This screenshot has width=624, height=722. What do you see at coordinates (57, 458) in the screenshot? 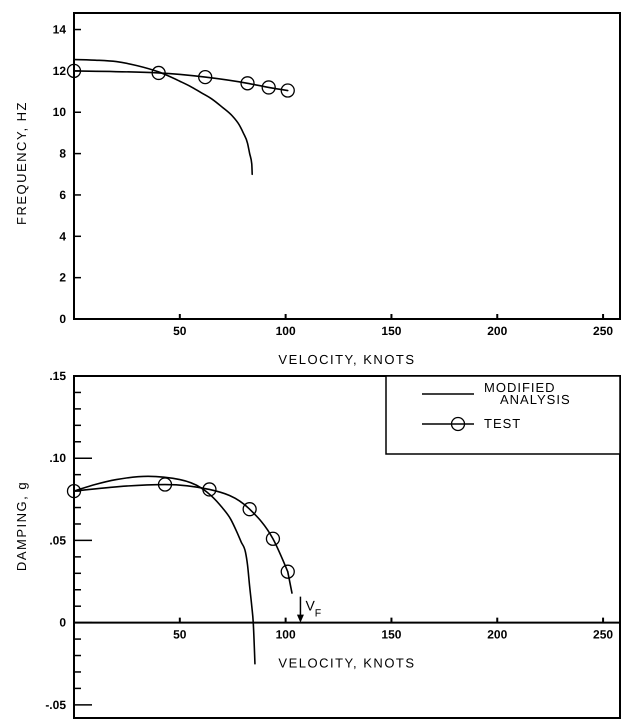
I see `y-tick-label: .10` at bounding box center [57, 458].